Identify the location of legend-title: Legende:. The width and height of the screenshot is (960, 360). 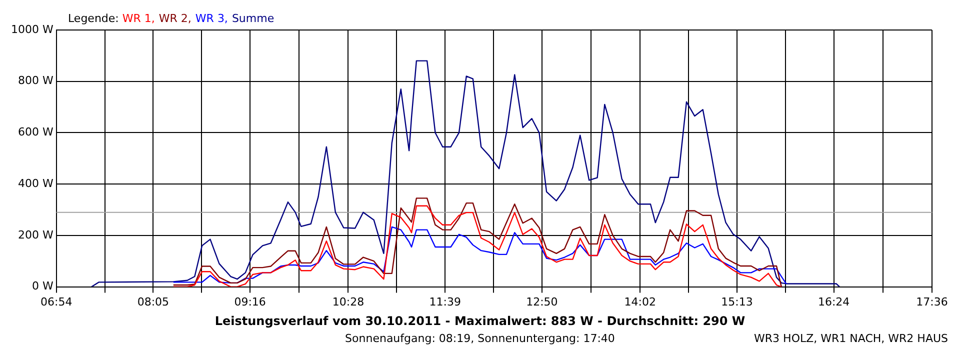
(94, 18).